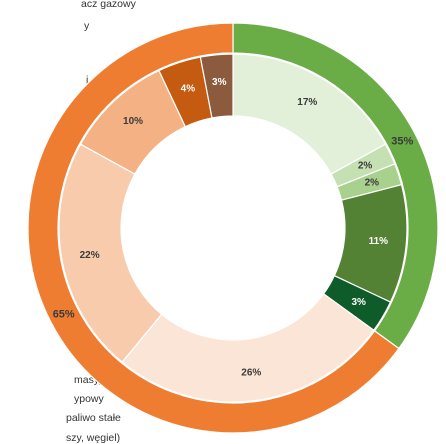 This screenshot has width=446, height=444. What do you see at coordinates (133, 121) in the screenshot?
I see `inner-slice-label: 10%` at bounding box center [133, 121].